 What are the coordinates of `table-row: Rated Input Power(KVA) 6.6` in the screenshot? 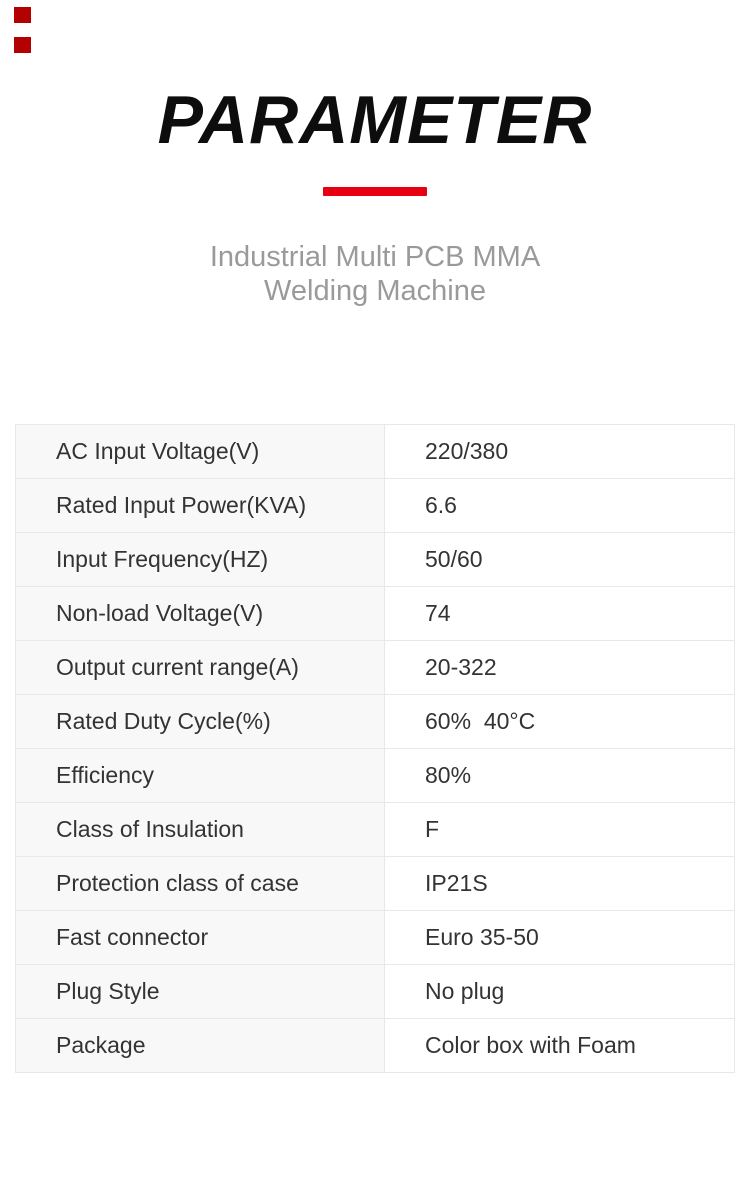 It's located at (375, 506).